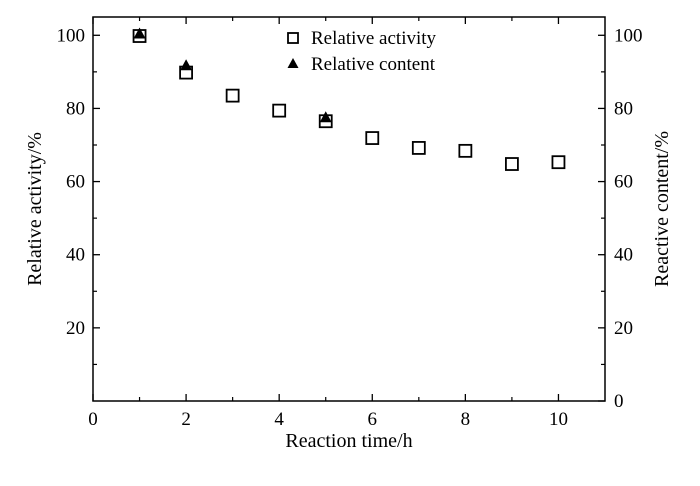  Describe the element at coordinates (75, 255) in the screenshot. I see `left-y-tick-label: 40` at that location.